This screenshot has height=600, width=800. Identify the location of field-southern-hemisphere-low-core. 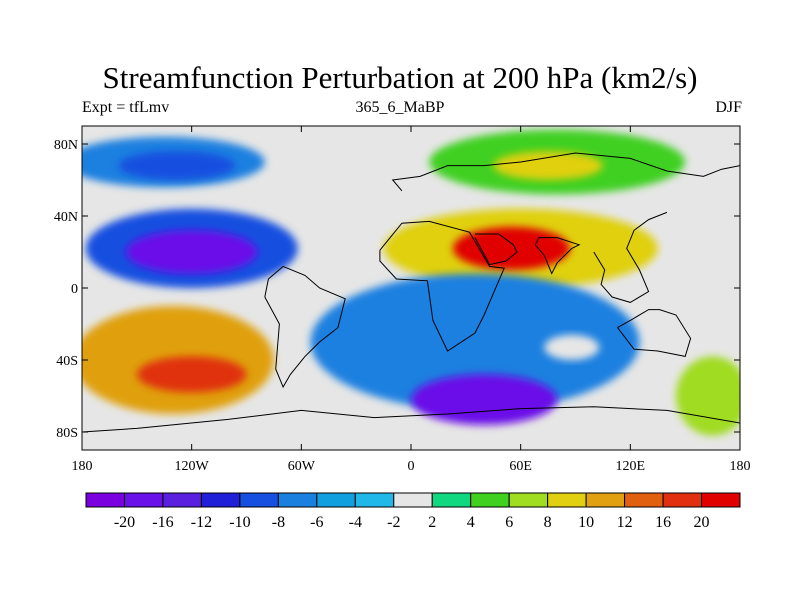
(484, 399).